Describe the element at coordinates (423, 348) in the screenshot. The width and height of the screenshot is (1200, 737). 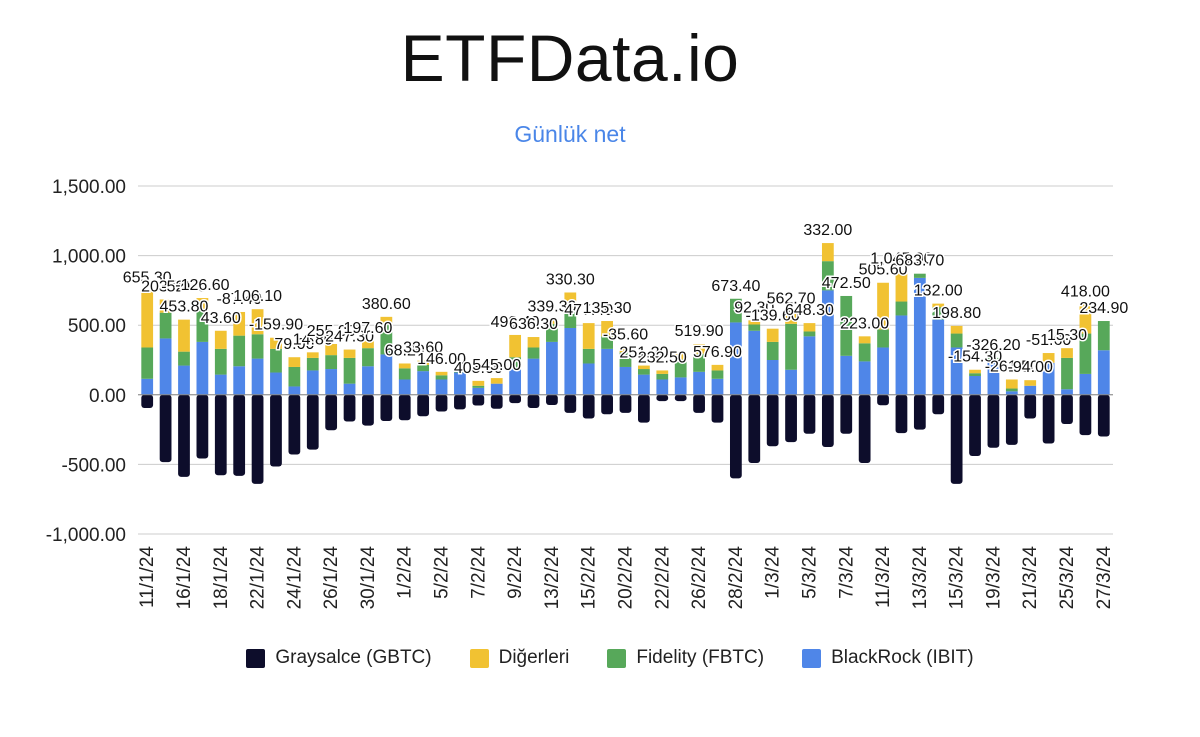
I see `data-label: 33.60` at that location.